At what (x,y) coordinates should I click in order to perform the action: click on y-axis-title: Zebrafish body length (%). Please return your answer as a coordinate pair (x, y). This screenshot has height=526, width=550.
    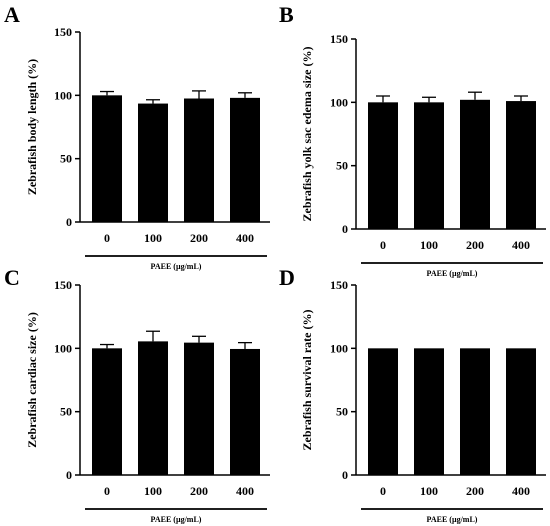
    Looking at the image, I should click on (32, 127).